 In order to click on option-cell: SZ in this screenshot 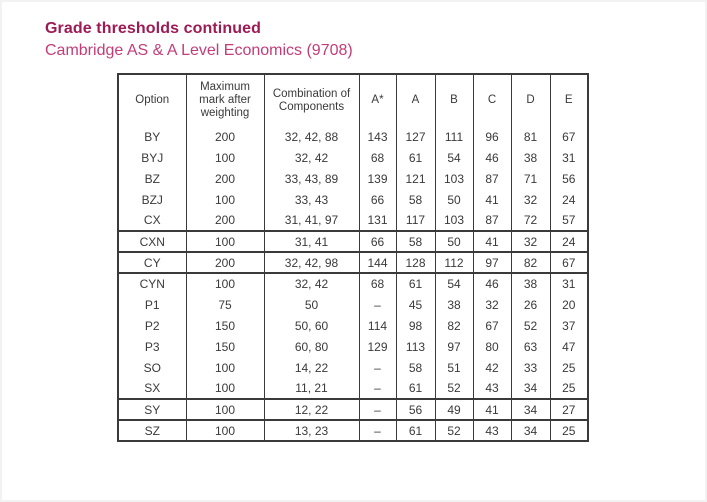, I will do `click(152, 430)`.